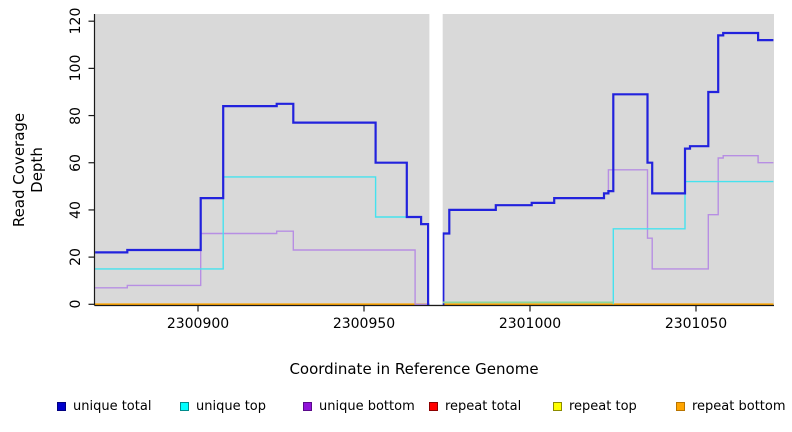  I want to click on legend-label: repeat bottom, so click(739, 406).